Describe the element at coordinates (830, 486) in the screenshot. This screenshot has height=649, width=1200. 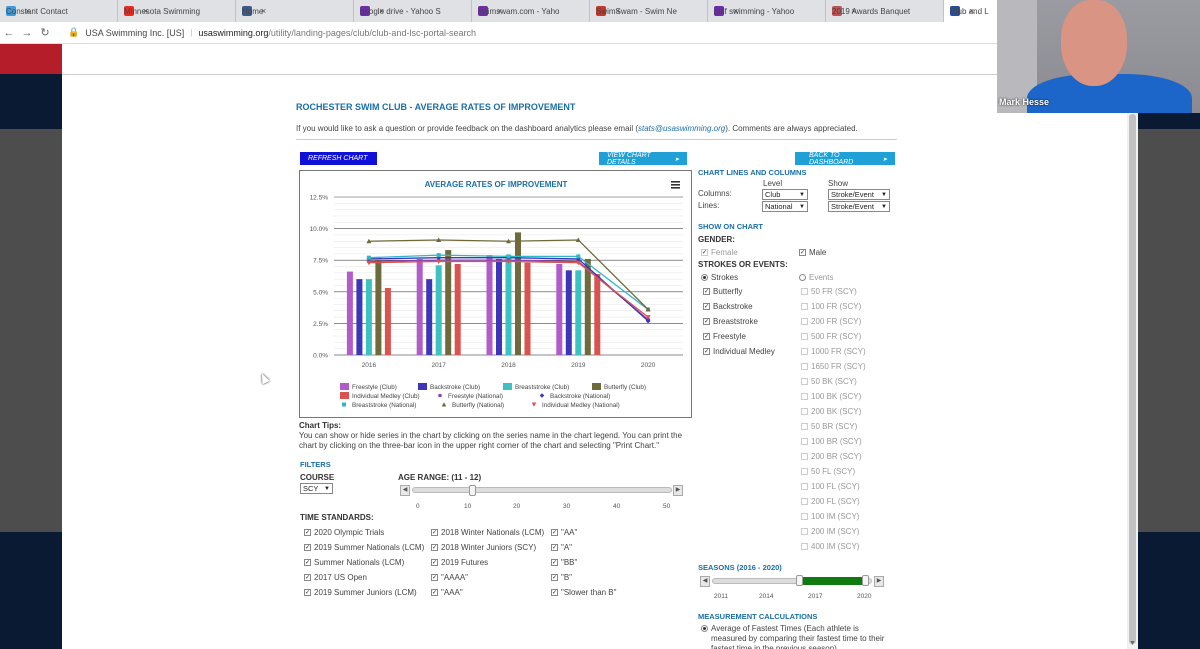
I see `event-checkbox: 100 FL (SCY)` at that location.